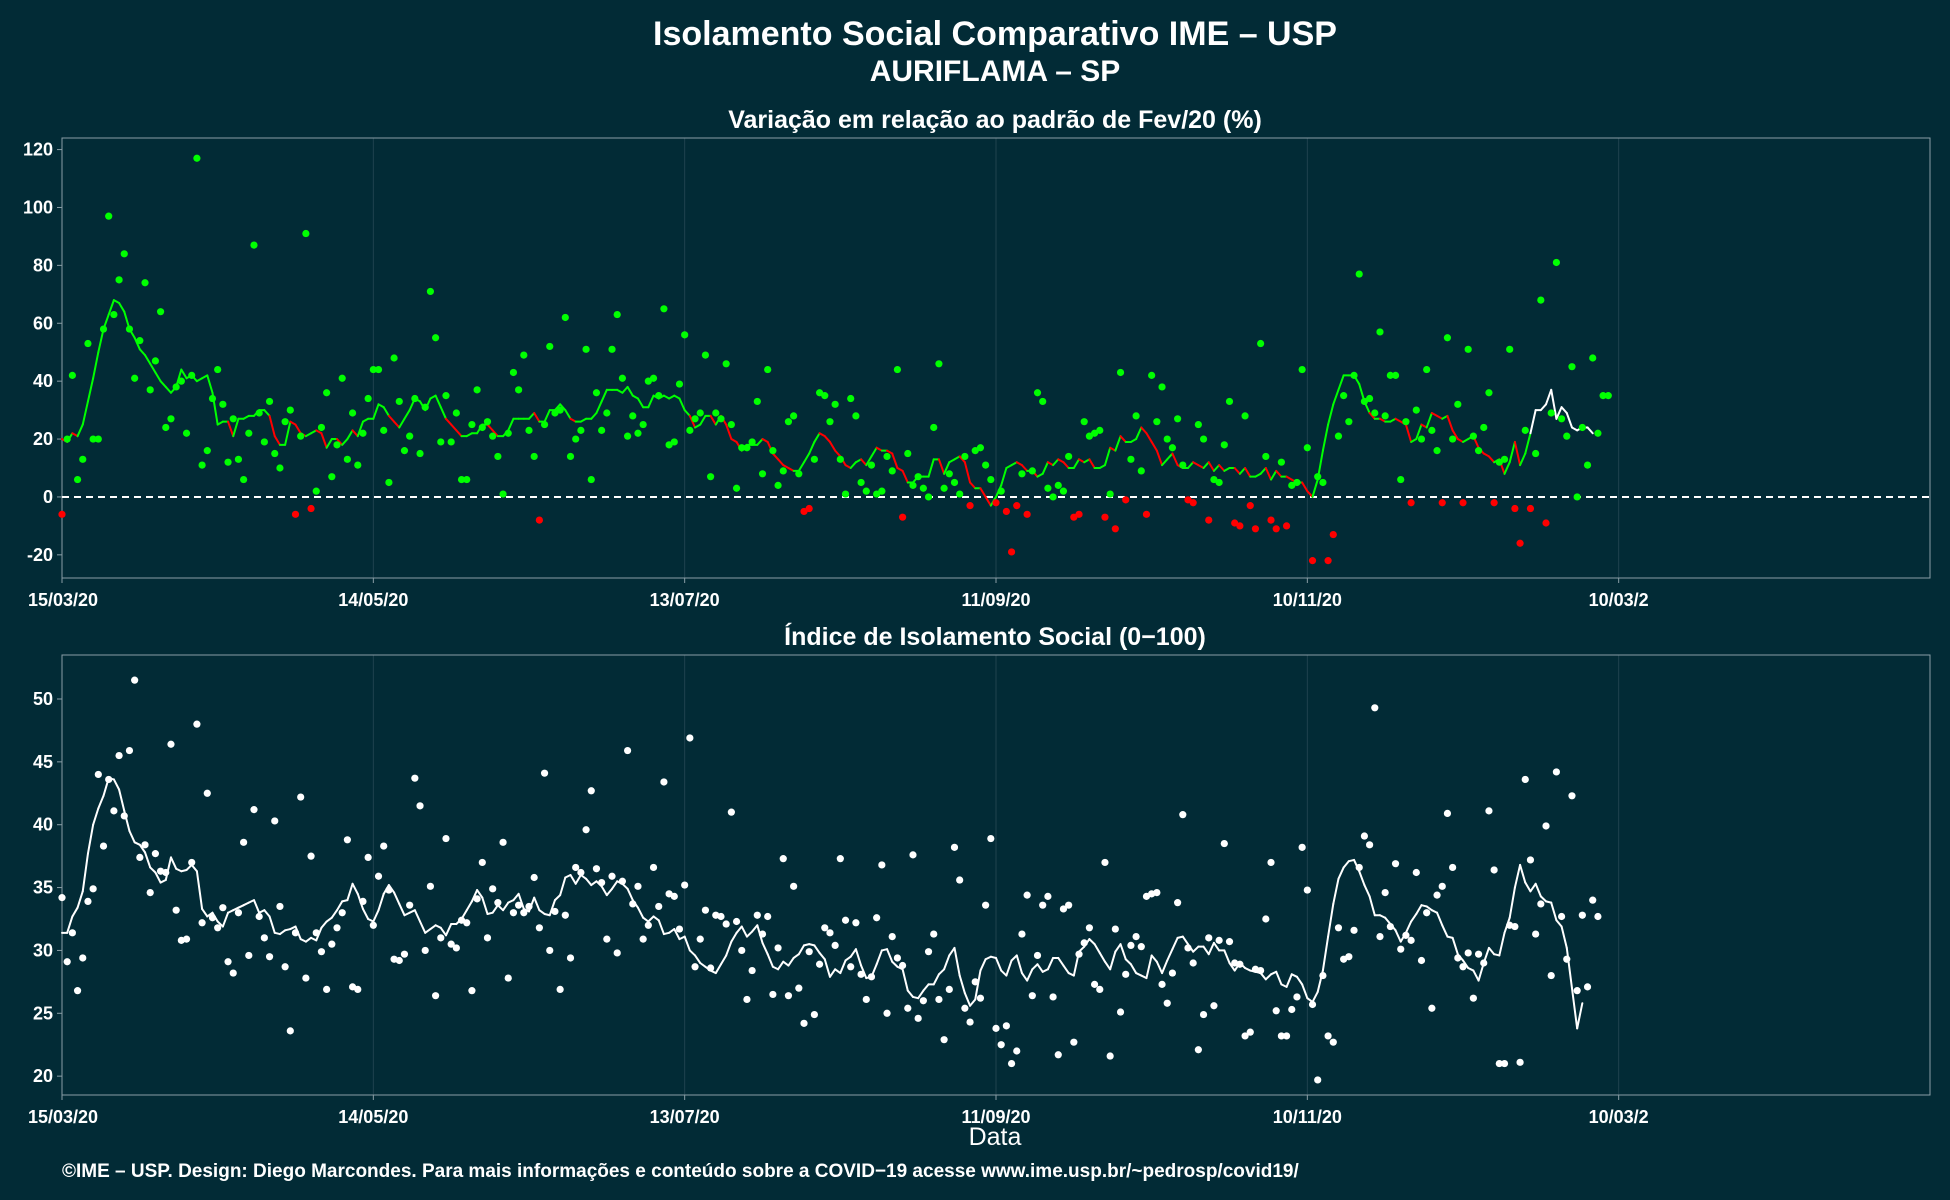 The image size is (1950, 1200). What do you see at coordinates (38, 150) in the screenshot?
I see `chart1-y-tick-label: 120` at bounding box center [38, 150].